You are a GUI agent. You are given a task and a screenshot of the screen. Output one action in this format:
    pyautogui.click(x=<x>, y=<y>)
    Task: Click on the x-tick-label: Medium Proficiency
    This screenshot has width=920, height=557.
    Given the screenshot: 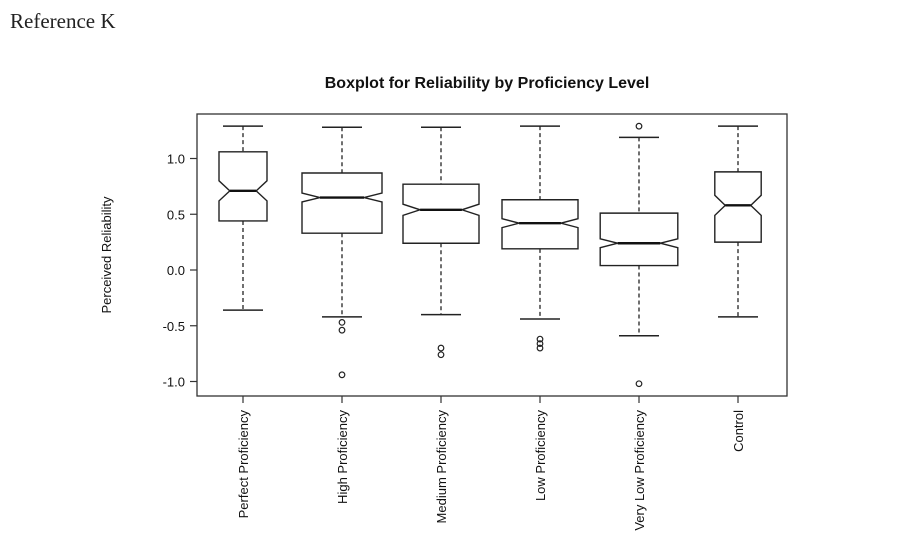 What is the action you would take?
    pyautogui.click(x=441, y=467)
    